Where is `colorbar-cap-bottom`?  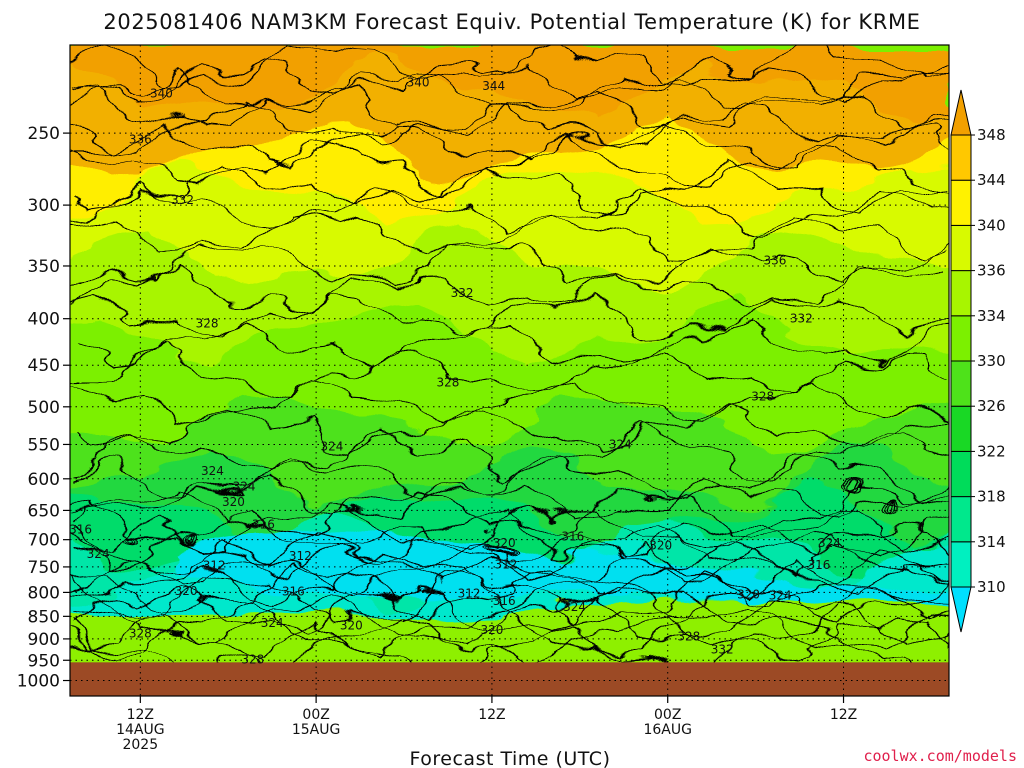 colorbar-cap-bottom is located at coordinates (961, 609).